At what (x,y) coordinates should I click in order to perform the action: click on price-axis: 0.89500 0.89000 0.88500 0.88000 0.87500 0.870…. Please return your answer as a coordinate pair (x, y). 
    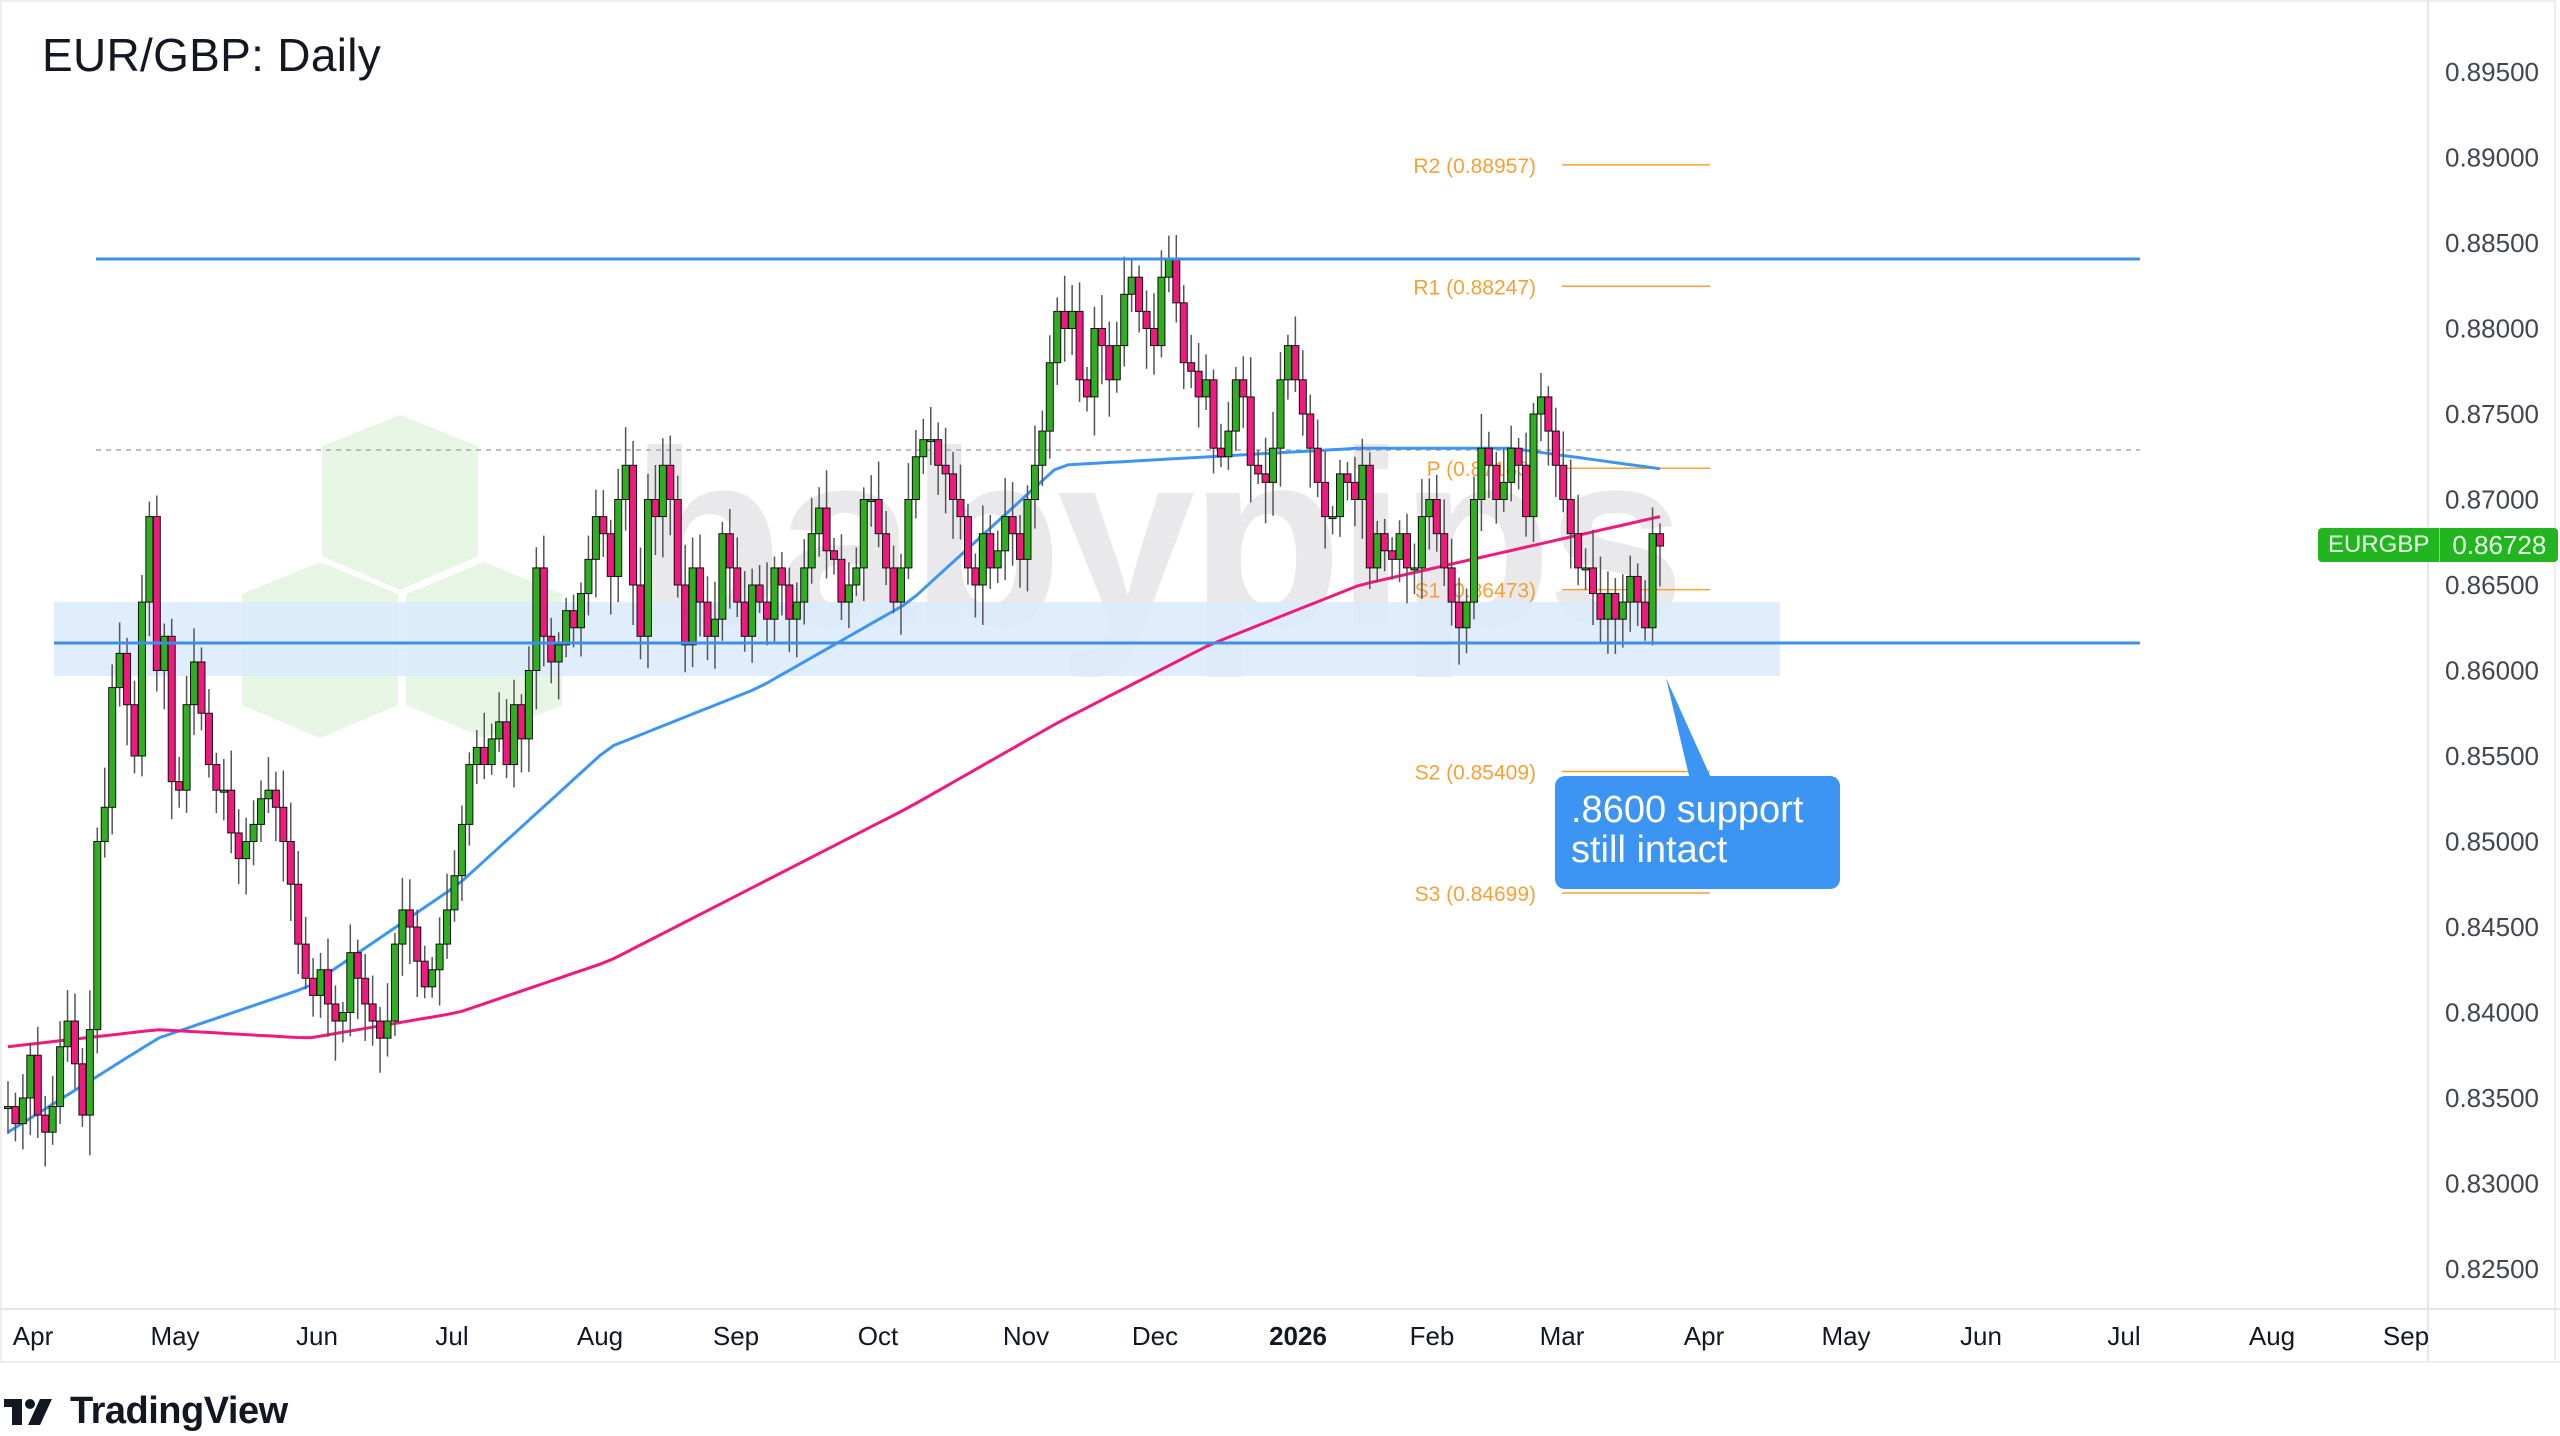
    Looking at the image, I should click on (2492, 670).